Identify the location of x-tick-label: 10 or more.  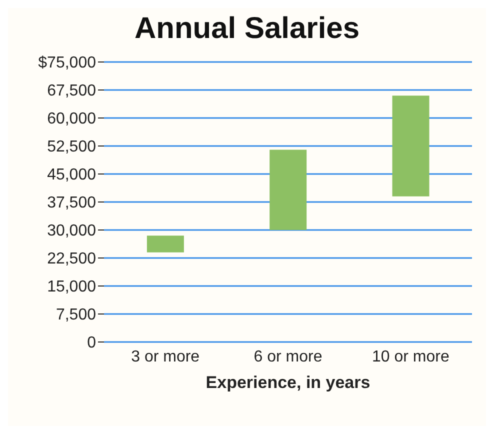
(411, 357).